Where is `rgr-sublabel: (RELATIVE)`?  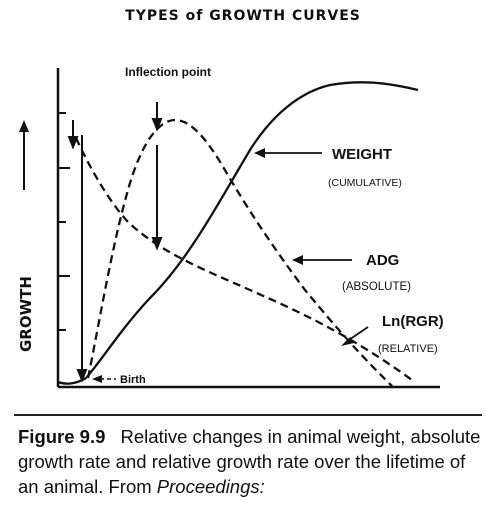
rgr-sublabel: (RELATIVE) is located at coordinates (408, 349).